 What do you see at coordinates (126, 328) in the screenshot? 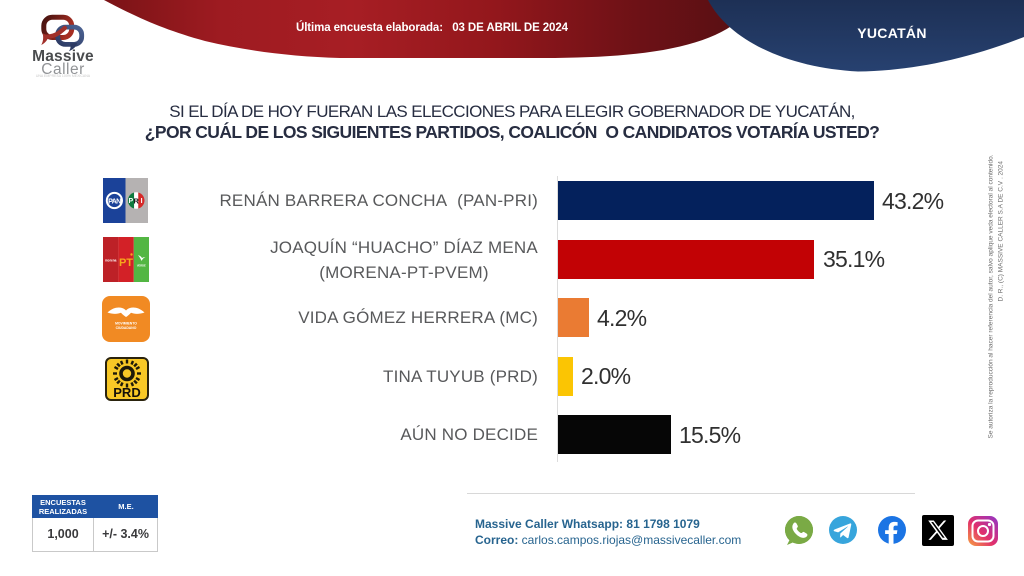
I see `svg-text: CIUDADANO` at bounding box center [126, 328].